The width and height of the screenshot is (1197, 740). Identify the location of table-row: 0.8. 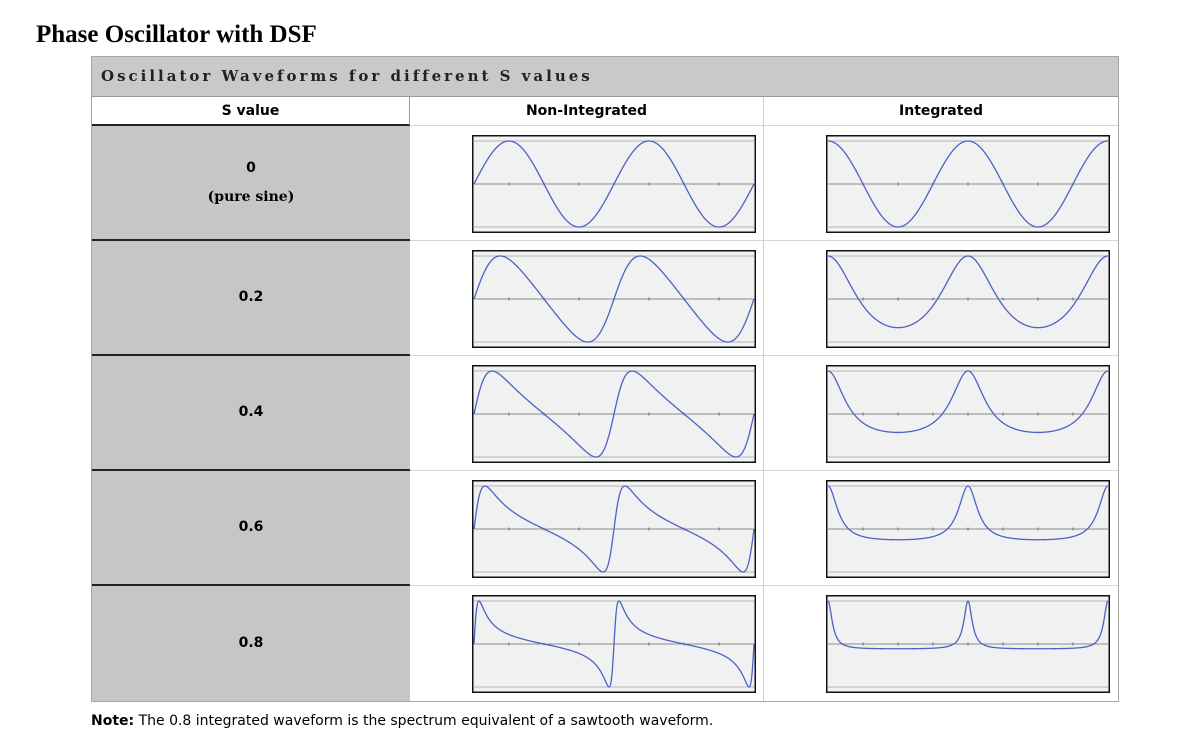
(605, 643).